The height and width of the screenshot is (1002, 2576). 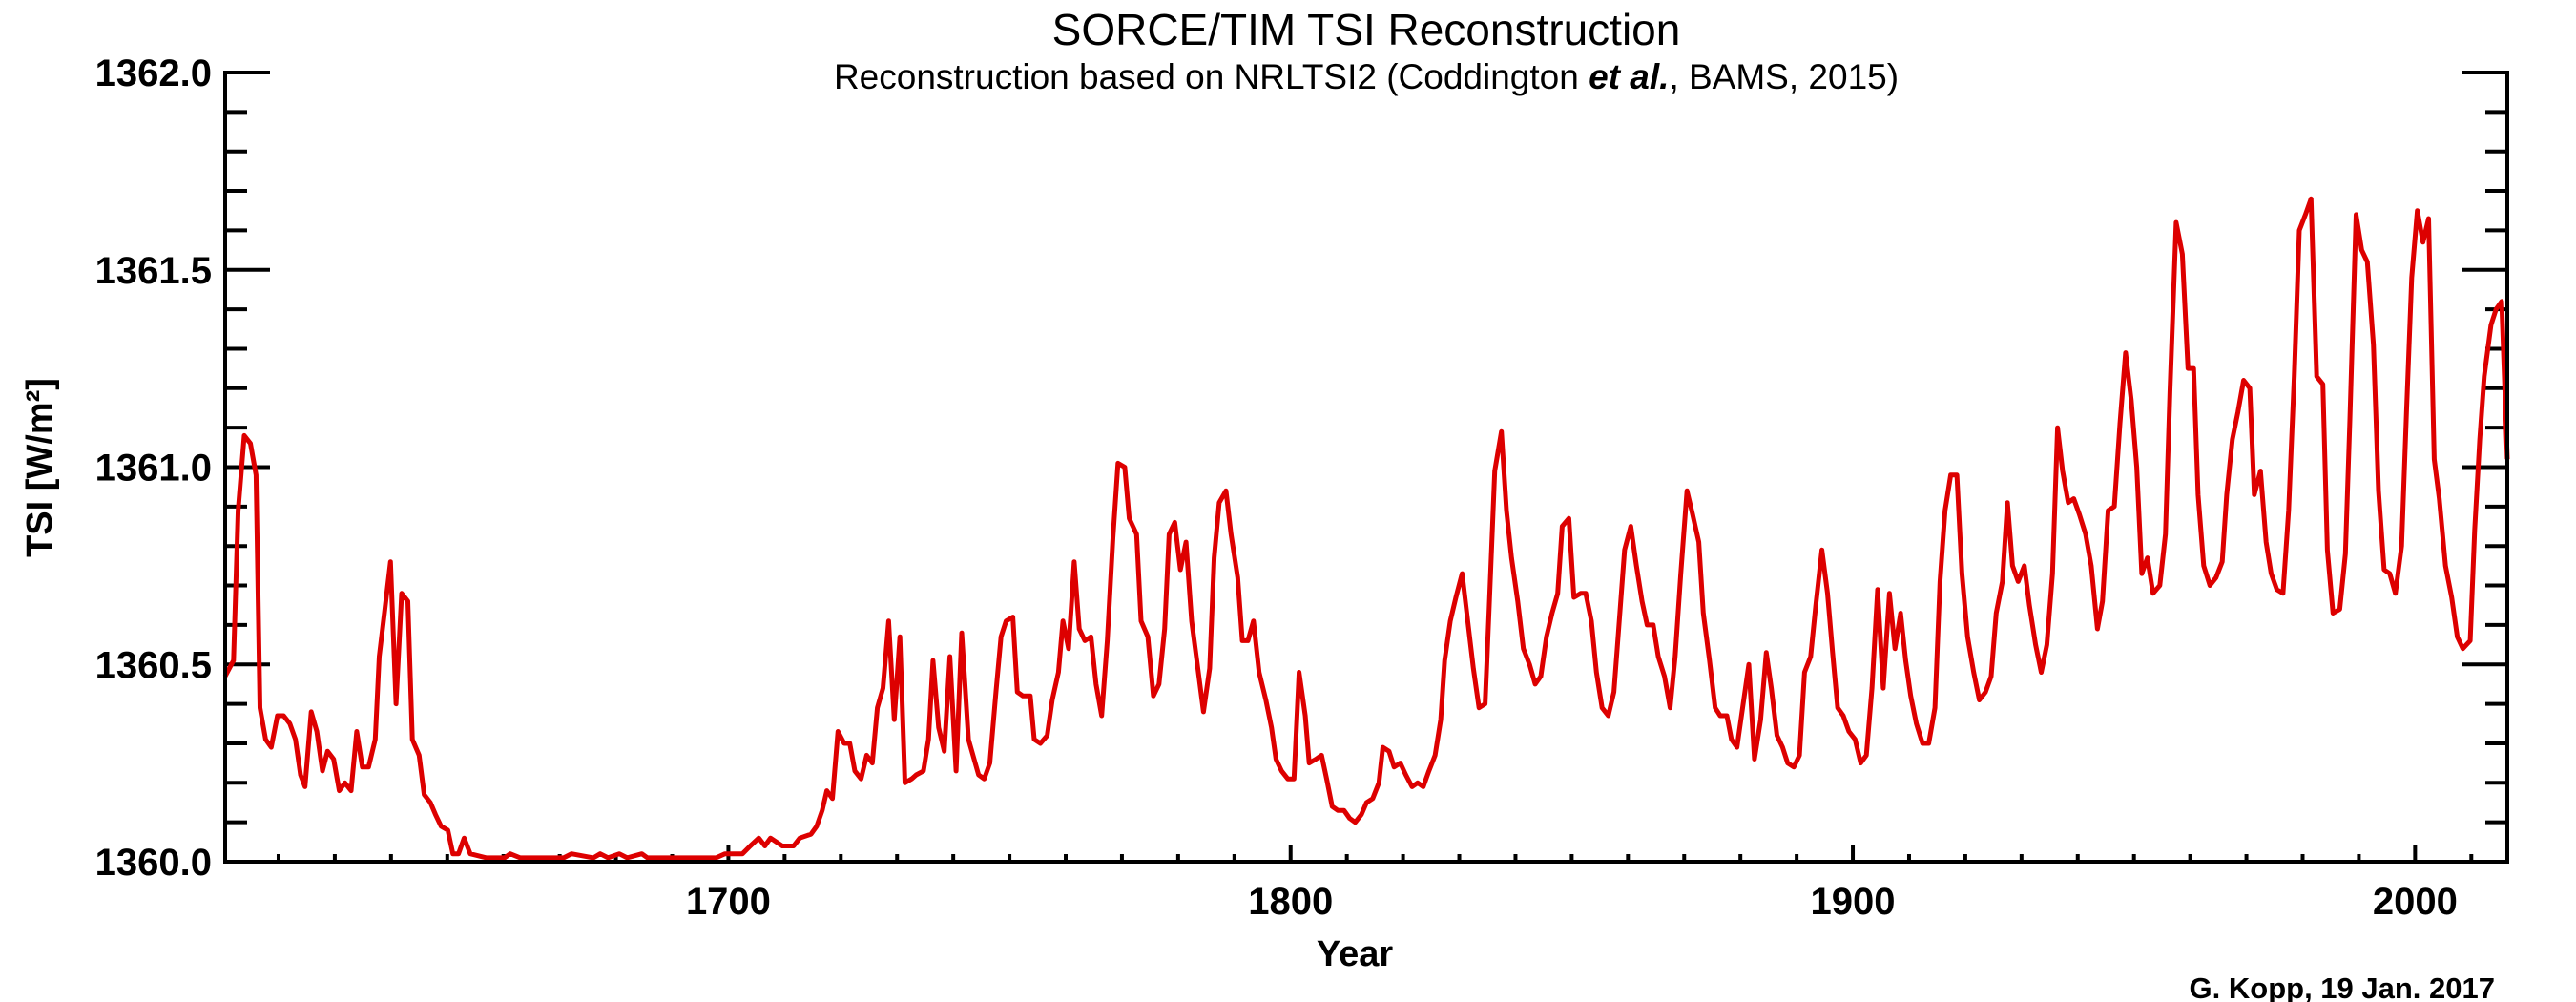 What do you see at coordinates (1629, 76) in the screenshot?
I see `subtitle-emphasis: et al.` at bounding box center [1629, 76].